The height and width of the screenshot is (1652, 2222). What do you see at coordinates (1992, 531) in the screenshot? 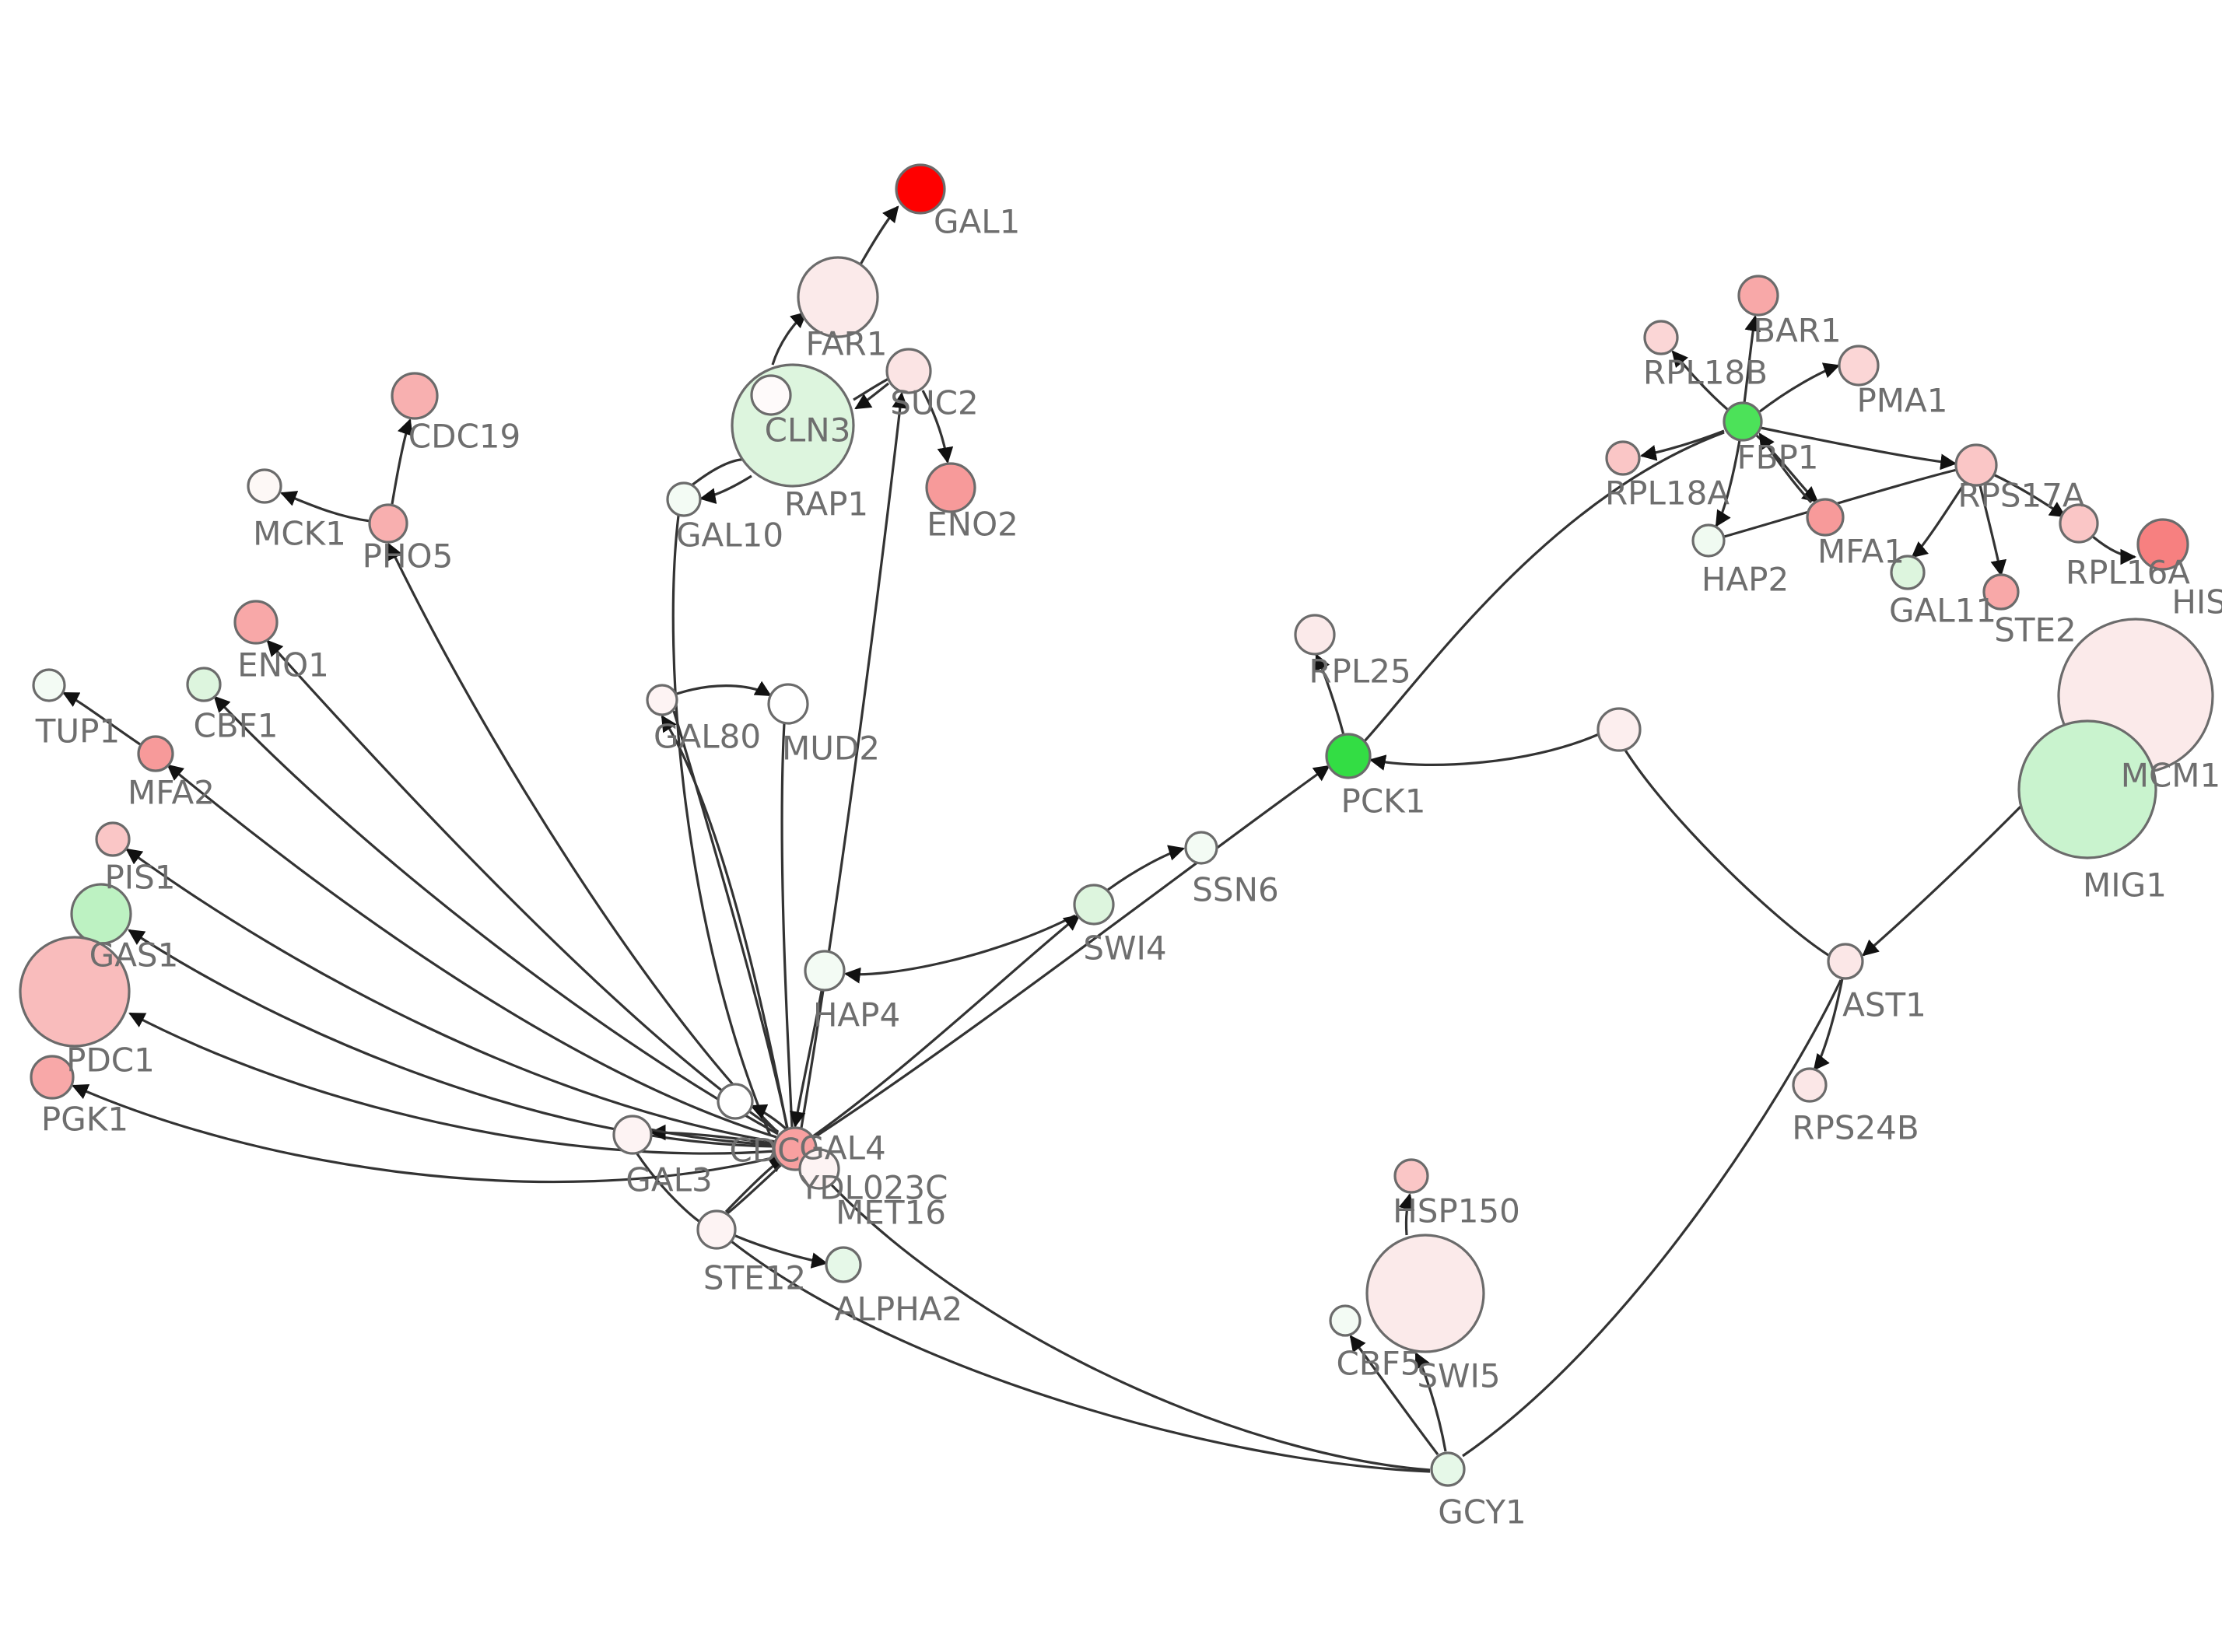
I see `edge-RPS17A-to-STE2` at bounding box center [1992, 531].